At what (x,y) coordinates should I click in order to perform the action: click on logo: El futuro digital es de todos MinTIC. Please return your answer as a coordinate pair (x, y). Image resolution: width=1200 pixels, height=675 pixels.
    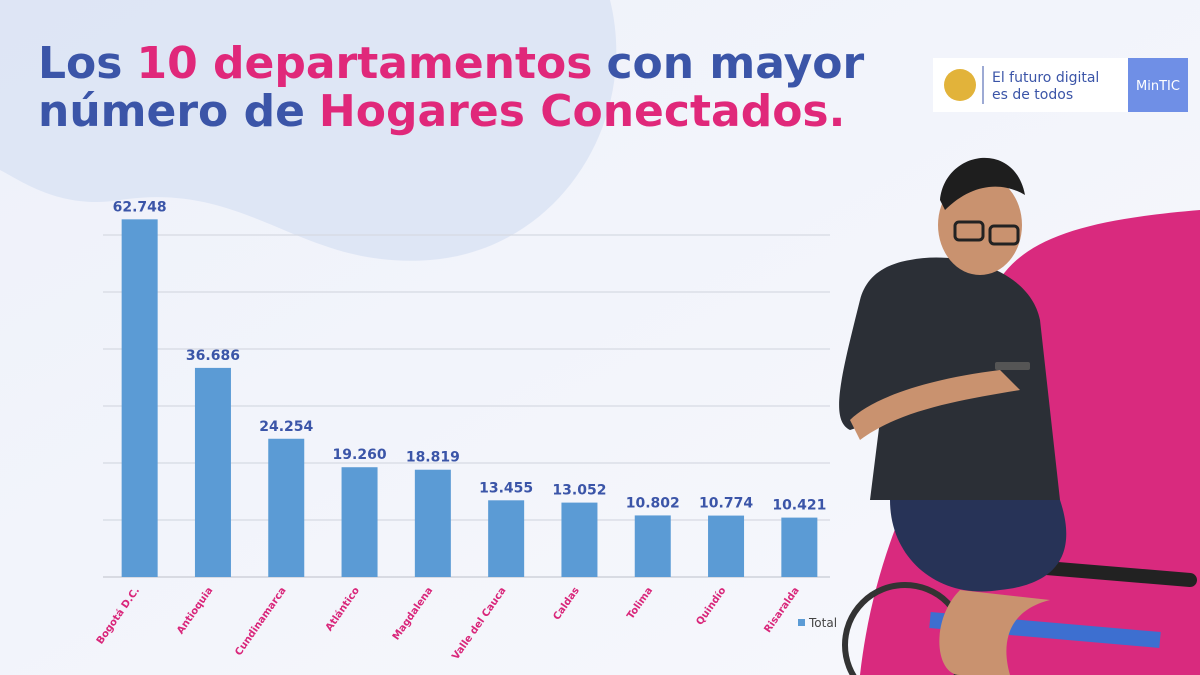
    Looking at the image, I should click on (1060, 85).